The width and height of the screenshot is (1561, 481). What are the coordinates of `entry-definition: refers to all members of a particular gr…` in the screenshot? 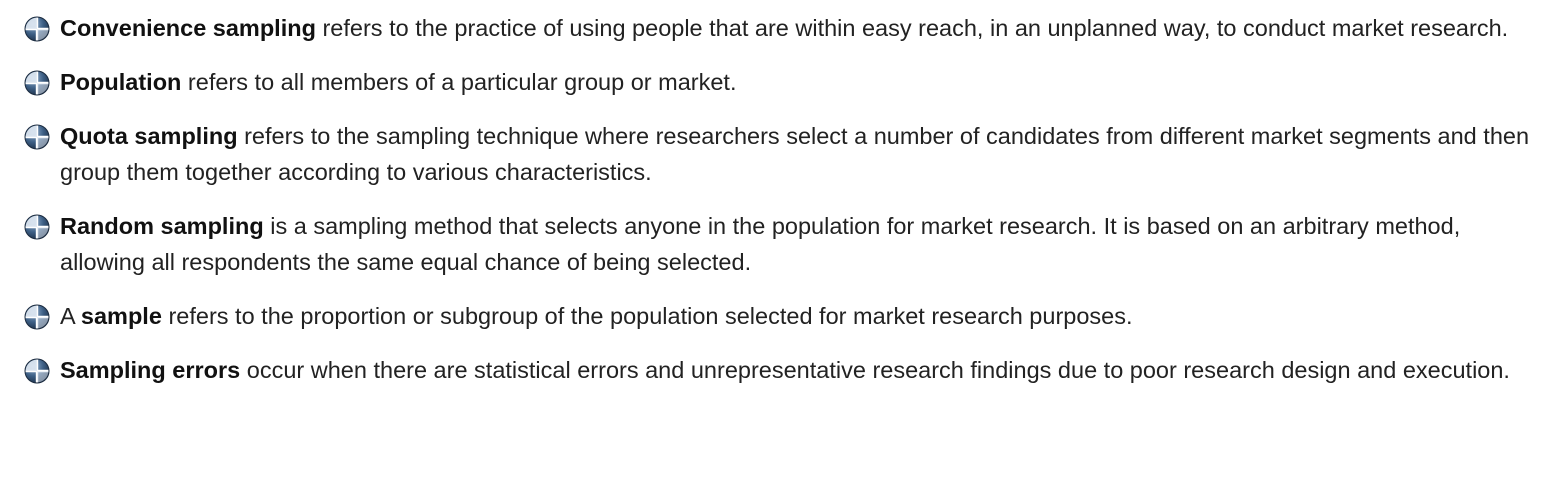 It's located at (459, 82).